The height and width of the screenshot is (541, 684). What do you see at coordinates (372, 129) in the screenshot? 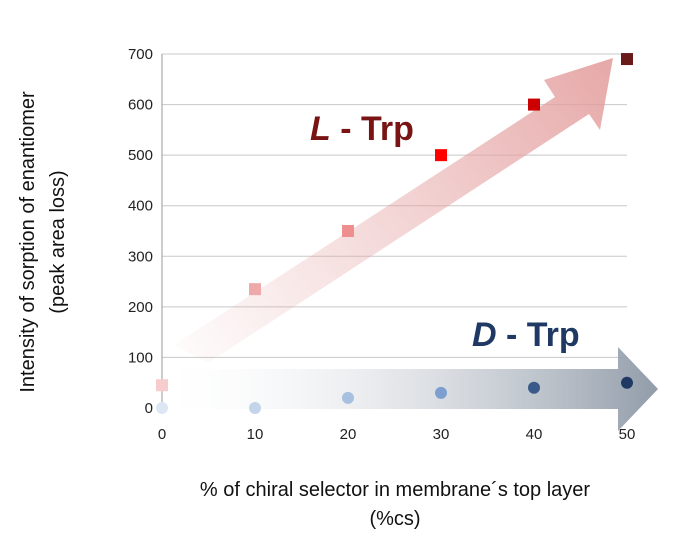
I see `series-label-l-rest: - Trp` at bounding box center [372, 129].